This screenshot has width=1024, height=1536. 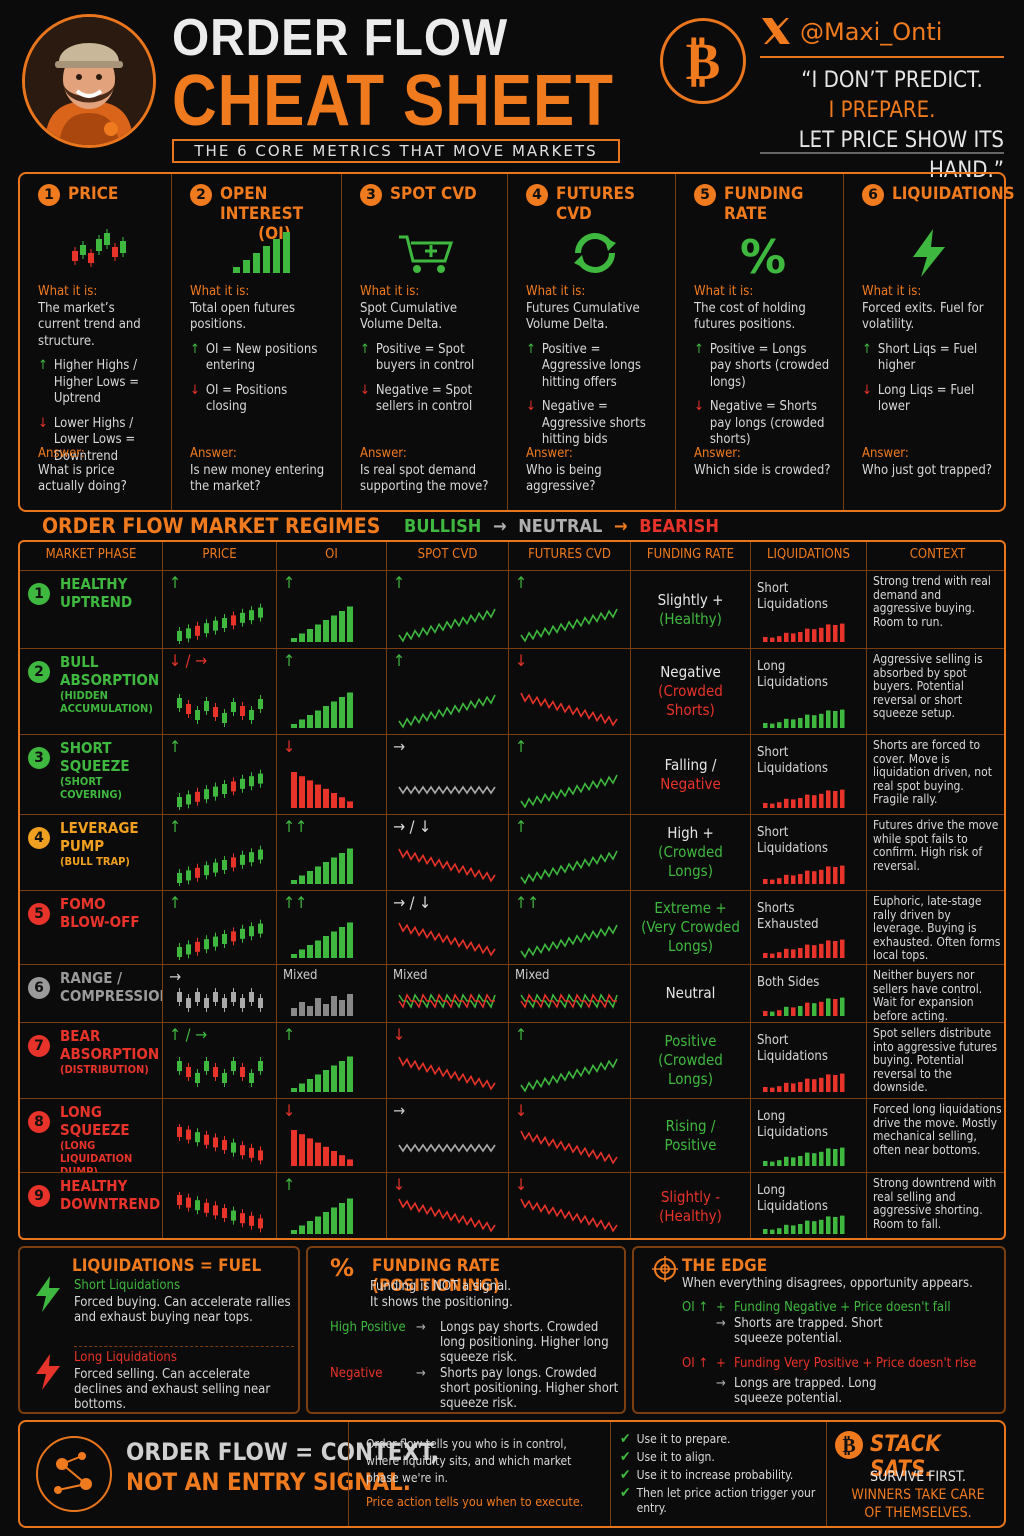 I want to click on spot-cvd-line, so click(x=447, y=939).